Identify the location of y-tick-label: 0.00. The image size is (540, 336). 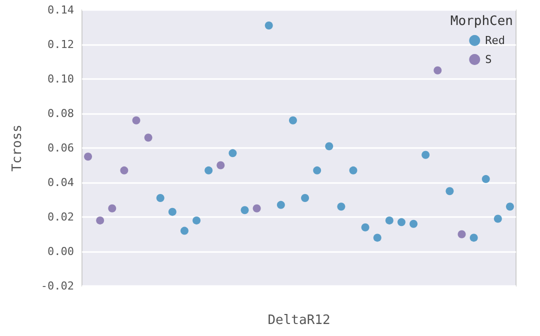
(61, 251).